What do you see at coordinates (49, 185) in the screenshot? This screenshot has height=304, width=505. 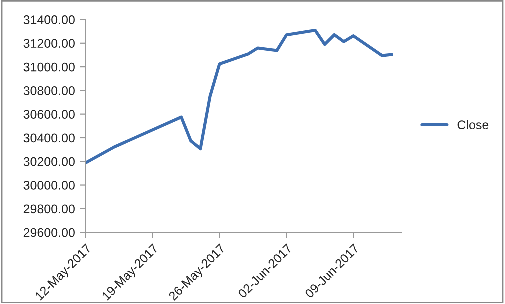 I see `y-tick-label: 30000.00` at bounding box center [49, 185].